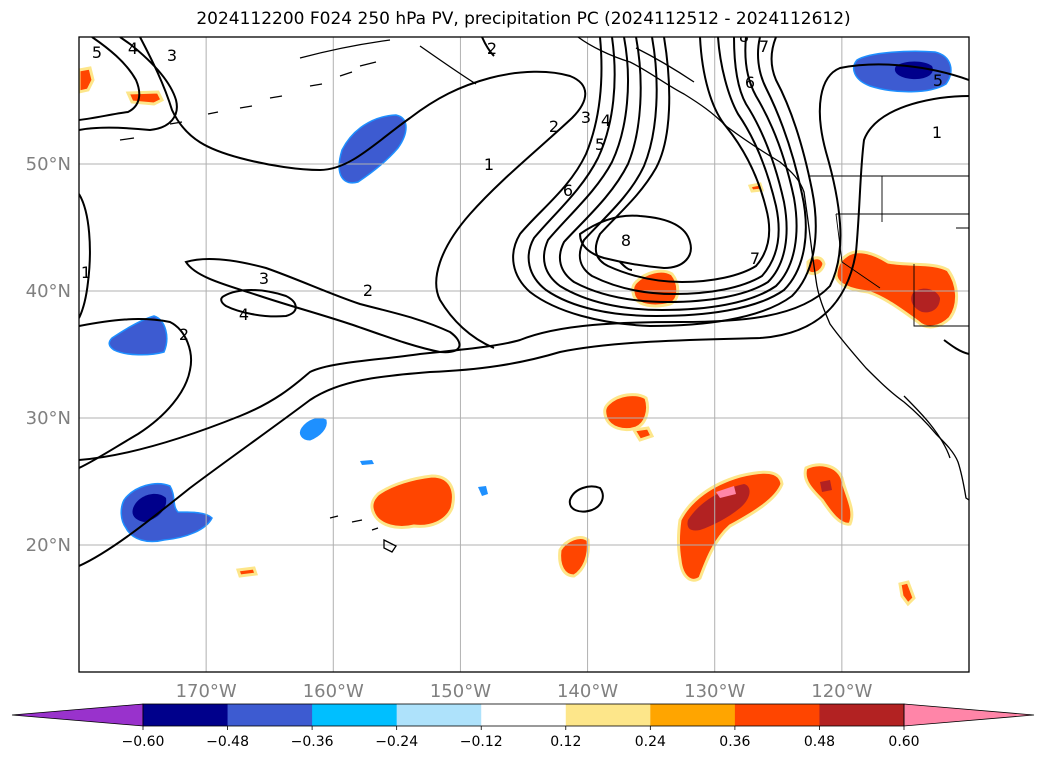  I want to click on latitude-label: 50°N, so click(48, 164).